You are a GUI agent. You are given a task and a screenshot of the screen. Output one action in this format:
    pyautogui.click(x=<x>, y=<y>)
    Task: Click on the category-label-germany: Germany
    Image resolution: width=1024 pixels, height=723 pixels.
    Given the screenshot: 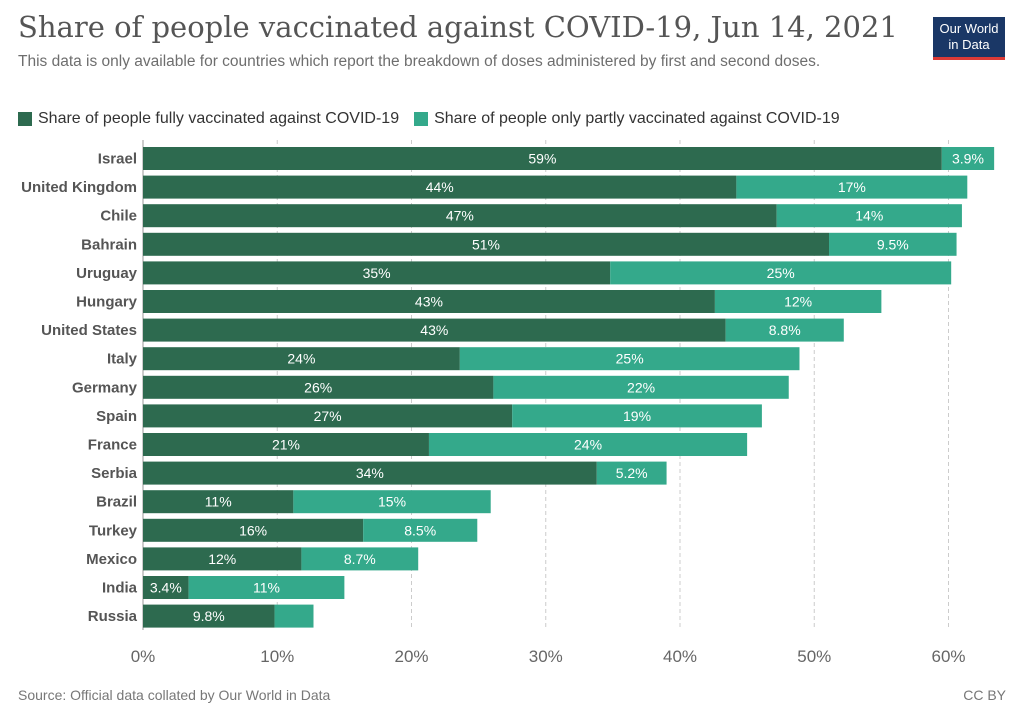 What is the action you would take?
    pyautogui.click(x=105, y=387)
    